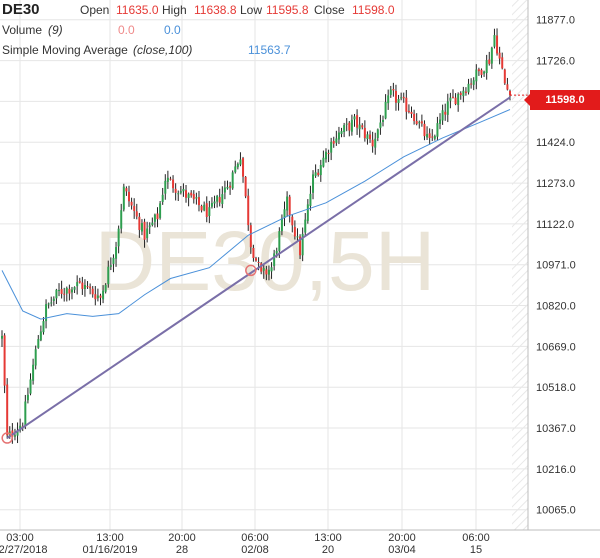 The image size is (600, 558). What do you see at coordinates (65, 50) in the screenshot?
I see `sma-label: Simple Moving Average` at bounding box center [65, 50].